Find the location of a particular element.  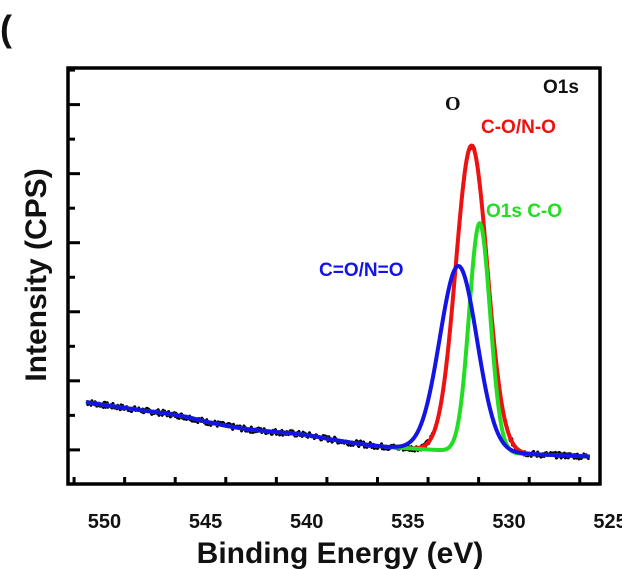

x-tick-label-525: 525 is located at coordinates (607, 522).